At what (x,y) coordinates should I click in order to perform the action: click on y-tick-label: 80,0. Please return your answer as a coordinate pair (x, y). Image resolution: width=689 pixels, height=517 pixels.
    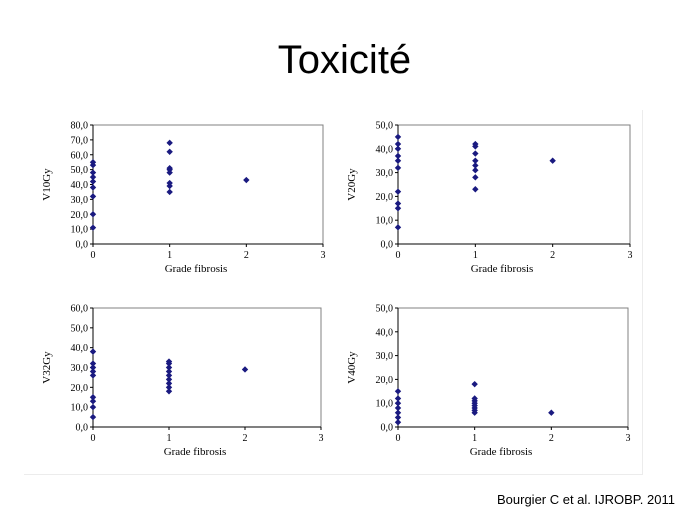
    Looking at the image, I should click on (80, 126).